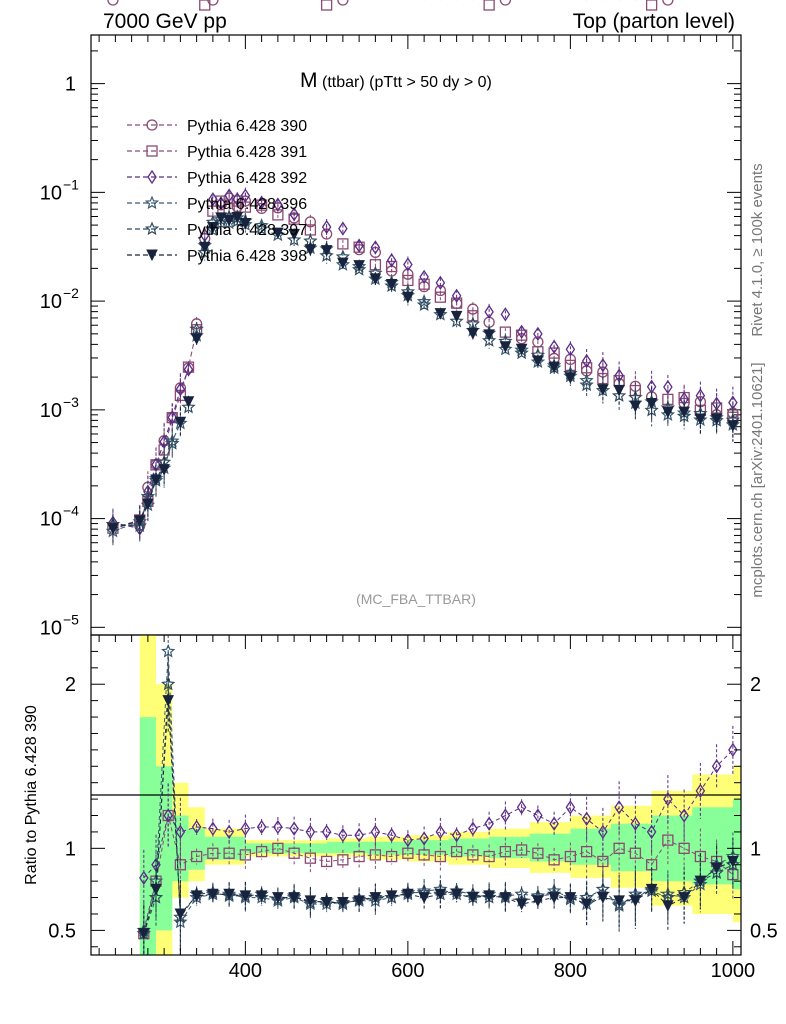 The width and height of the screenshot is (786, 1024). What do you see at coordinates (733, 971) in the screenshot?
I see `x-tick-label: 1000` at bounding box center [733, 971].